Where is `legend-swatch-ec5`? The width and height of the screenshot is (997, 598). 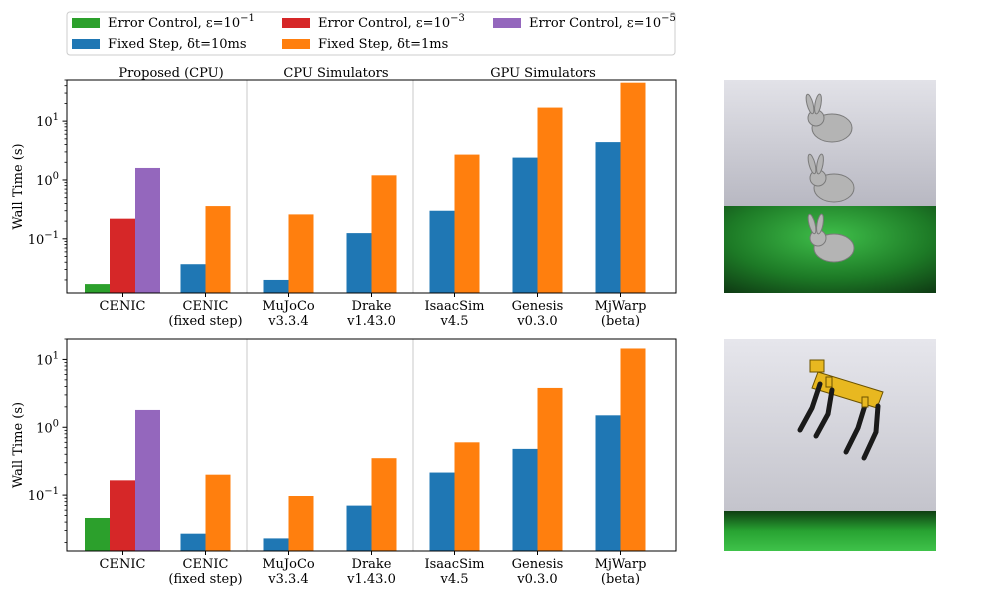
legend-swatch-ec5 is located at coordinates (507, 23).